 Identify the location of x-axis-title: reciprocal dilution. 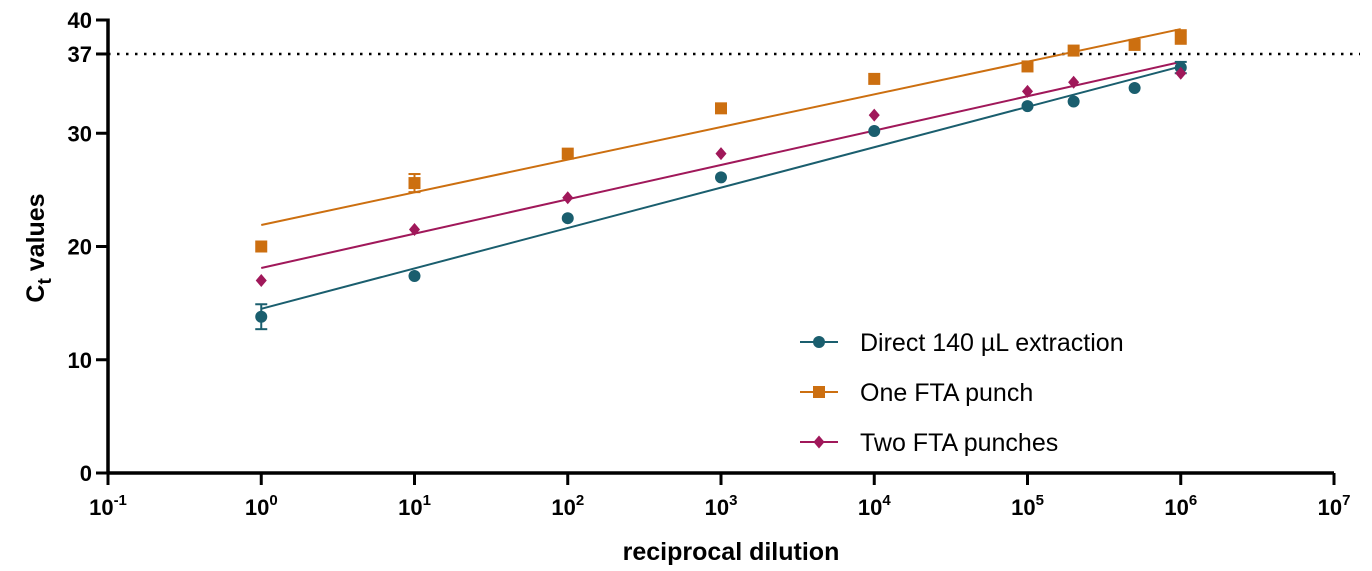
(731, 552).